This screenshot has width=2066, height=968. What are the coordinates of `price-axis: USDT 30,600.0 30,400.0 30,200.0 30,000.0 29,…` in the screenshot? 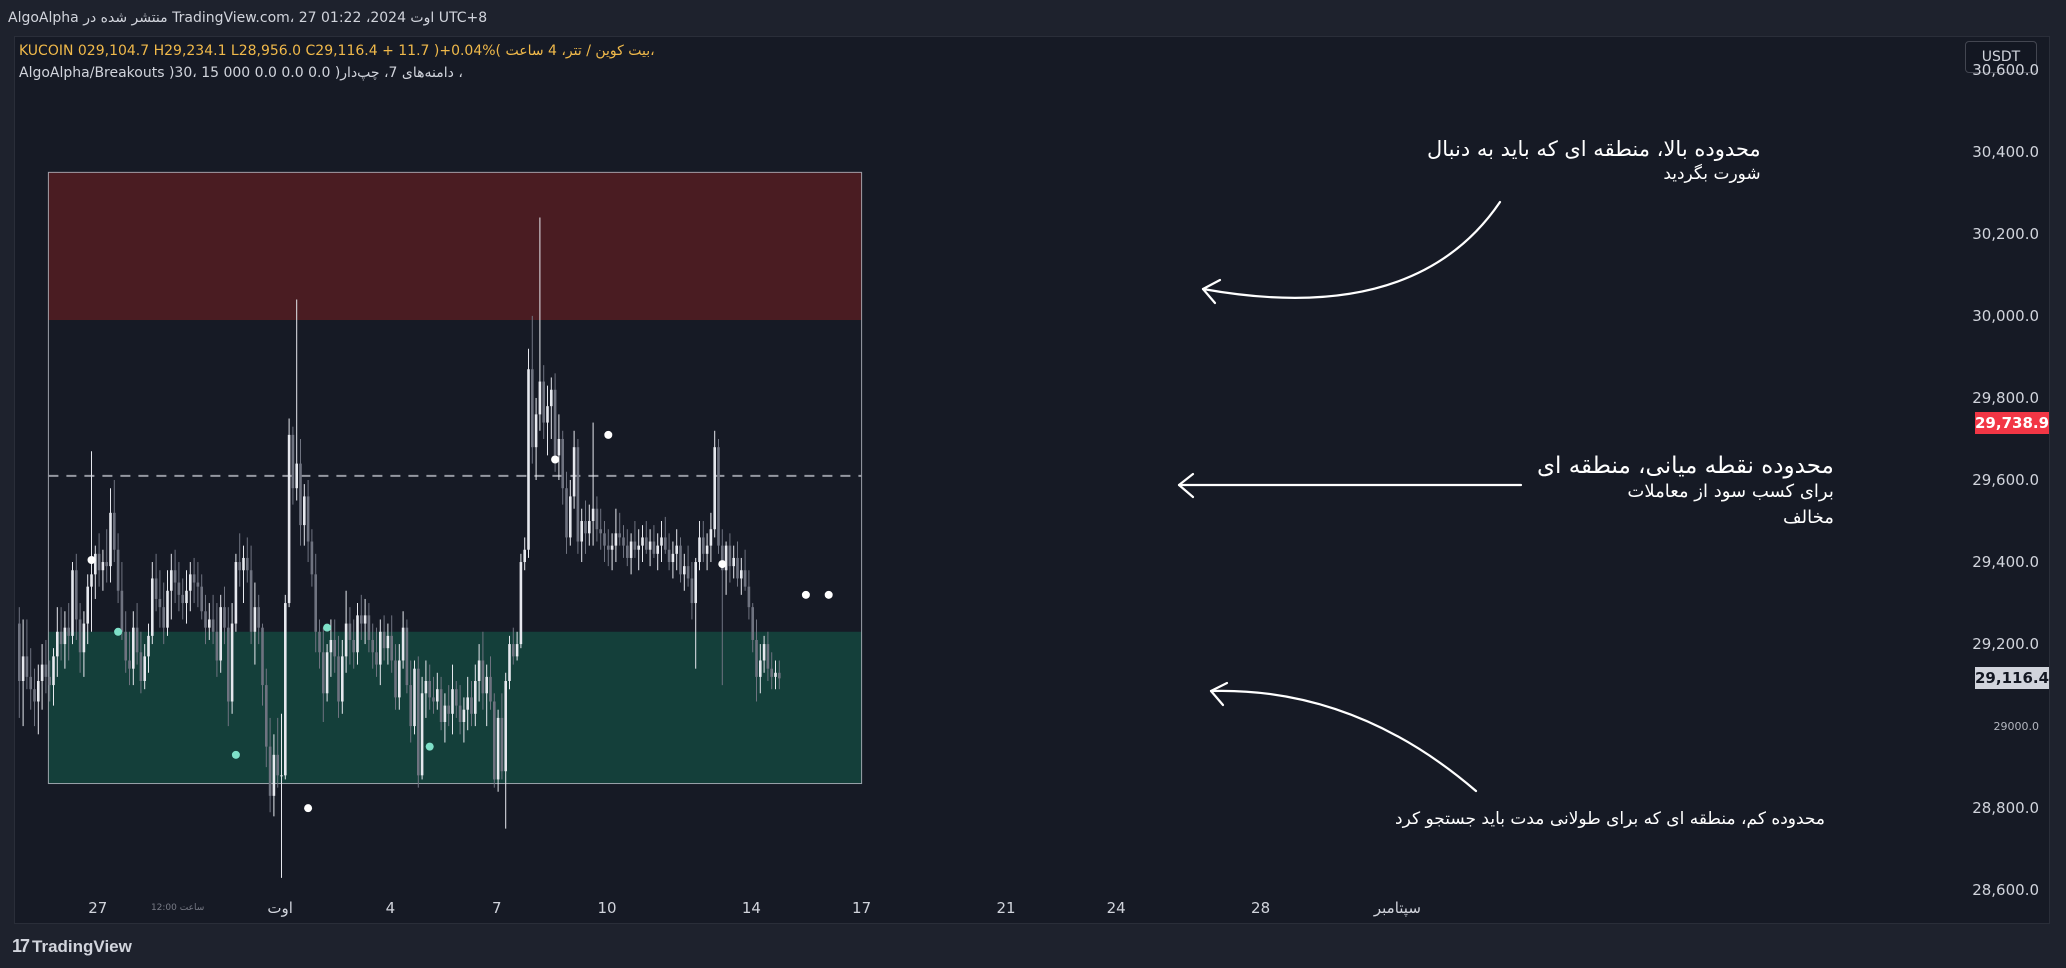 It's located at (2007, 480).